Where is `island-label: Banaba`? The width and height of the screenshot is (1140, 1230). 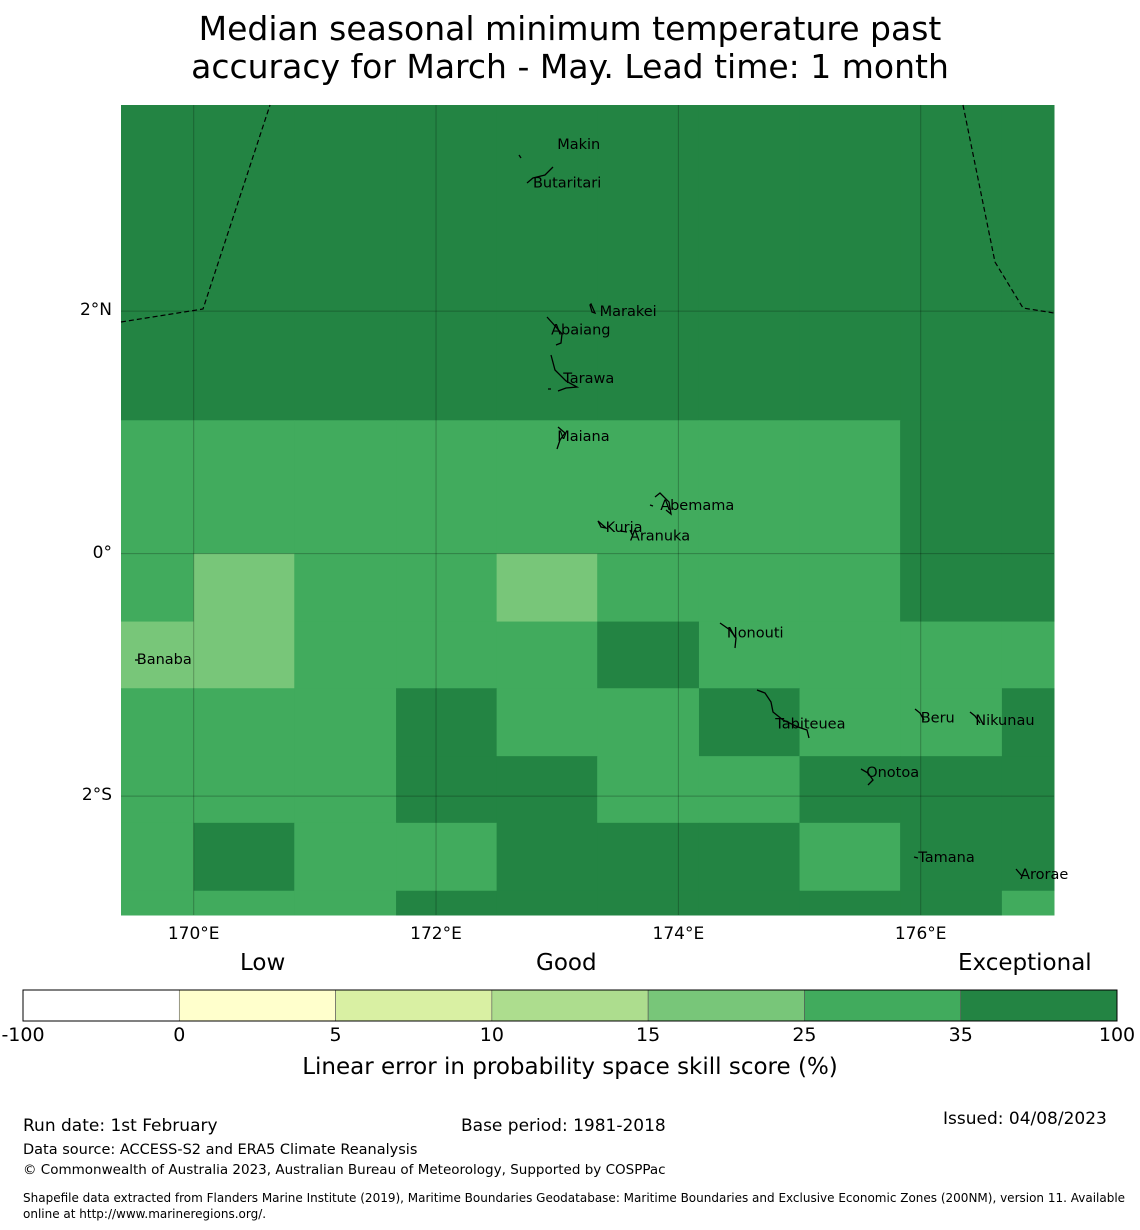
island-label: Banaba is located at coordinates (164, 660).